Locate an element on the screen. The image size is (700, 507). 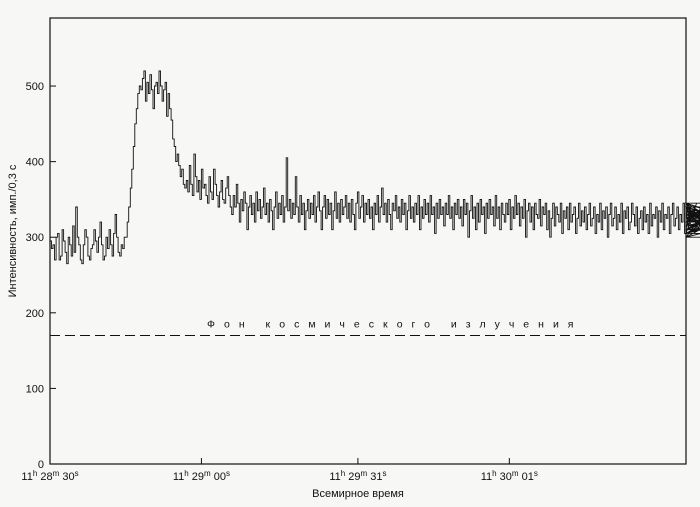
x-tick-label: 11h 28m 30s is located at coordinates (49, 476).